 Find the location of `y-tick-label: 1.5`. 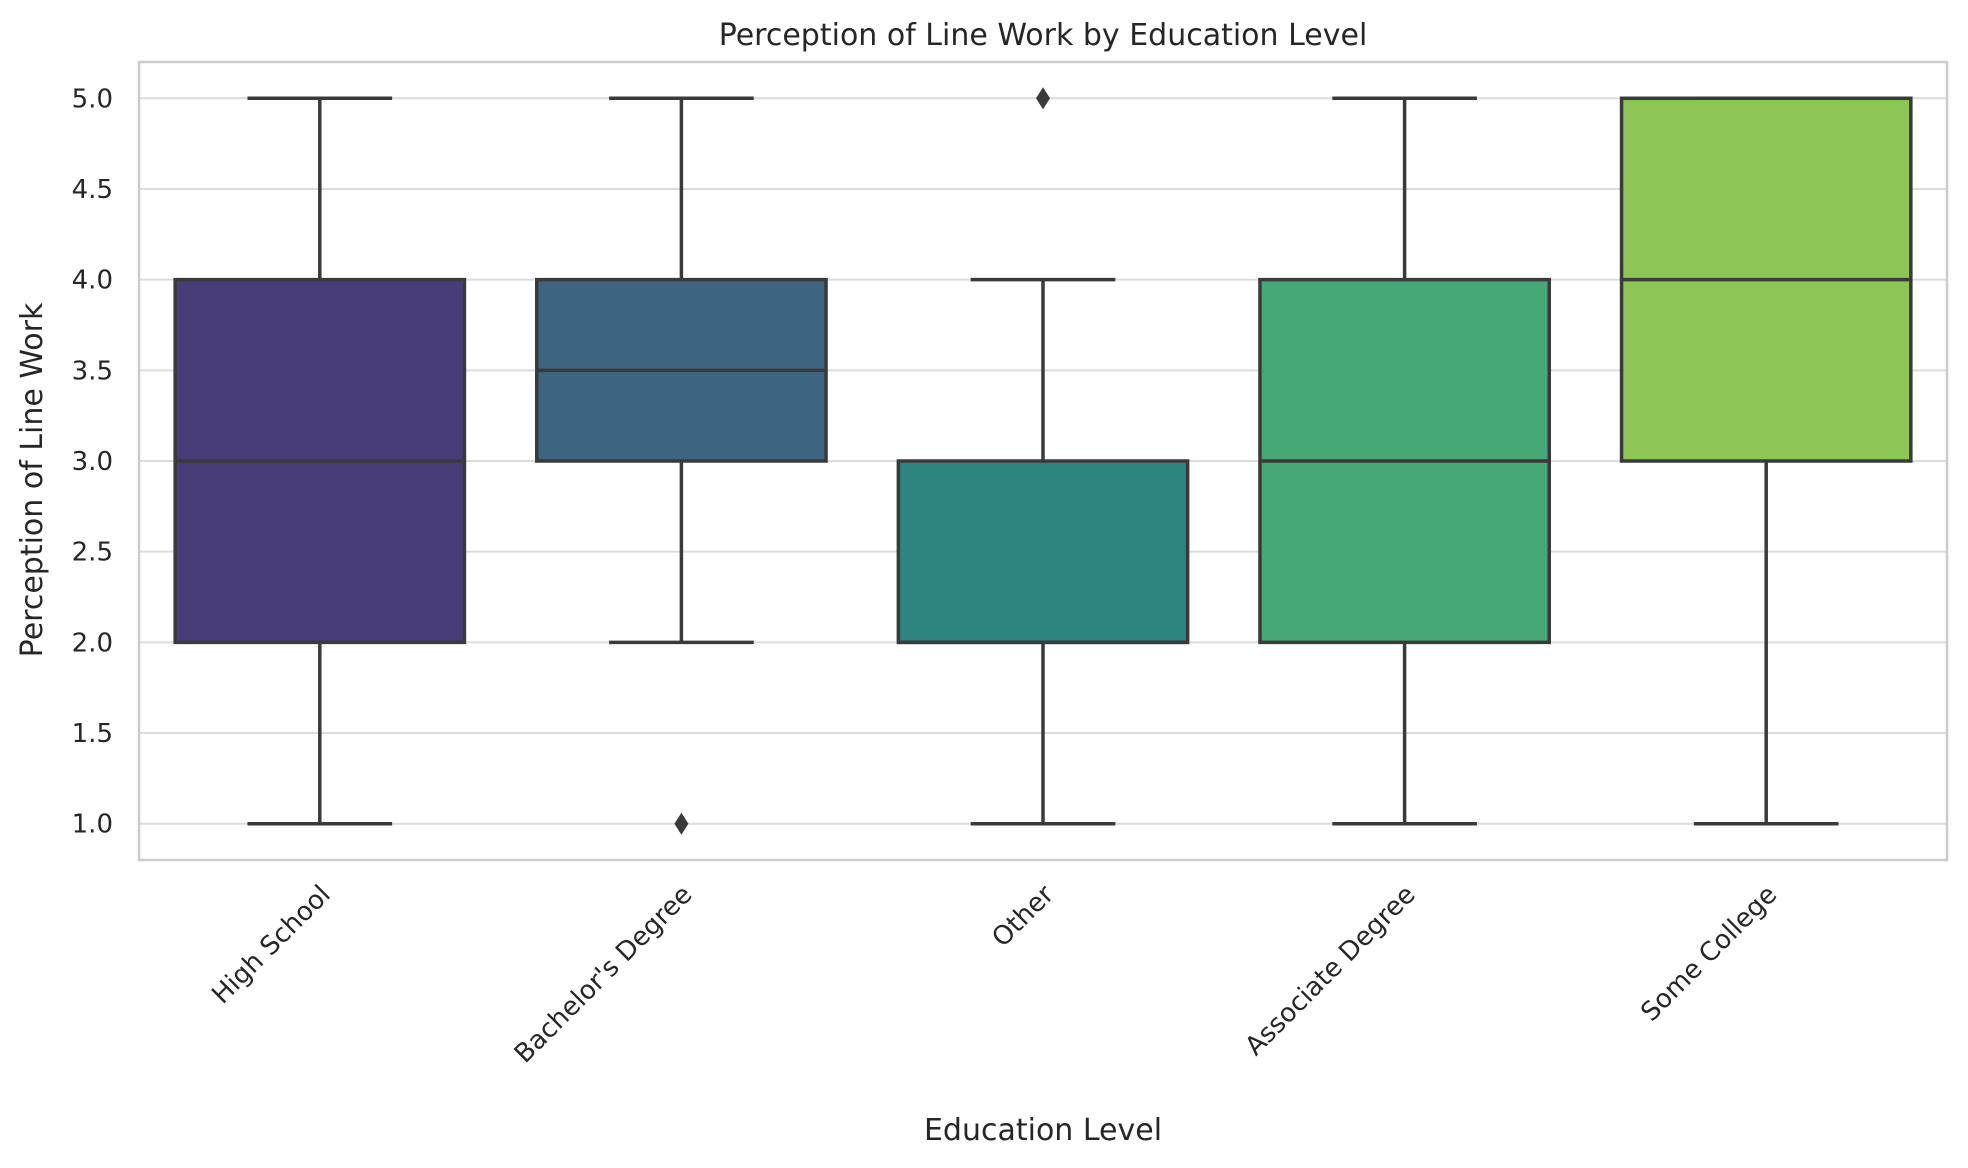

y-tick-label: 1.5 is located at coordinates (92, 734).